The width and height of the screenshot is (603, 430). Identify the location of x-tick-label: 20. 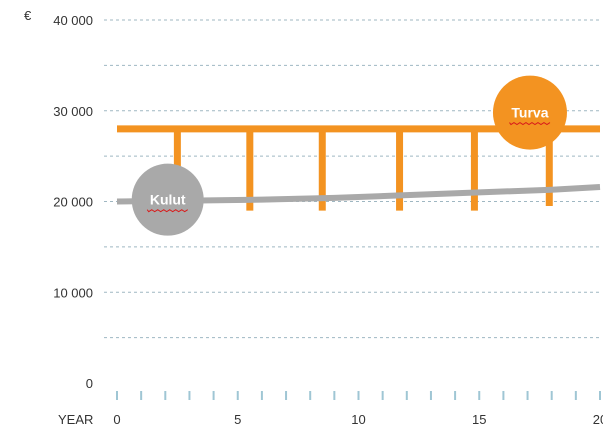
(598, 419).